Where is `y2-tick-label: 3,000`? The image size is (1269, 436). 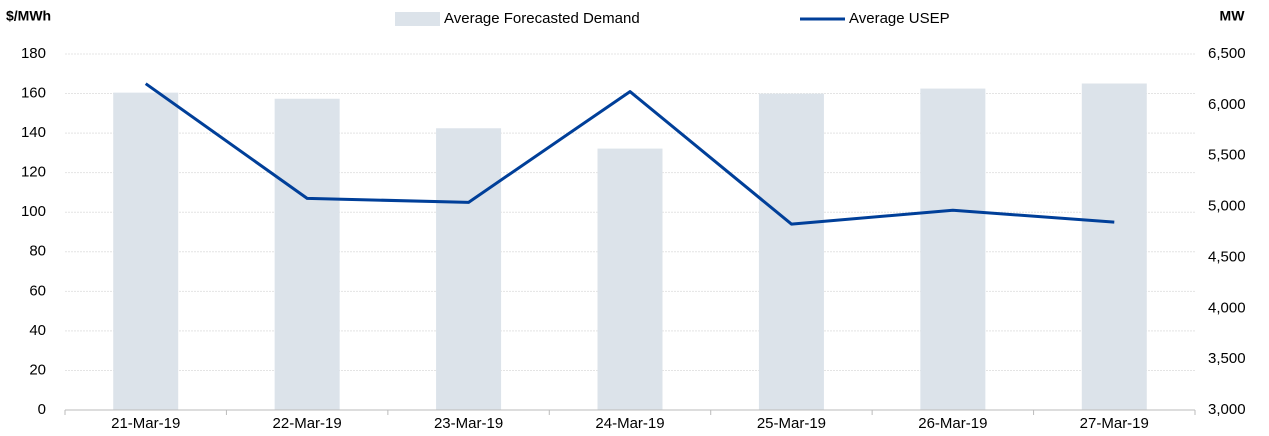
y2-tick-label: 3,000 is located at coordinates (1227, 409).